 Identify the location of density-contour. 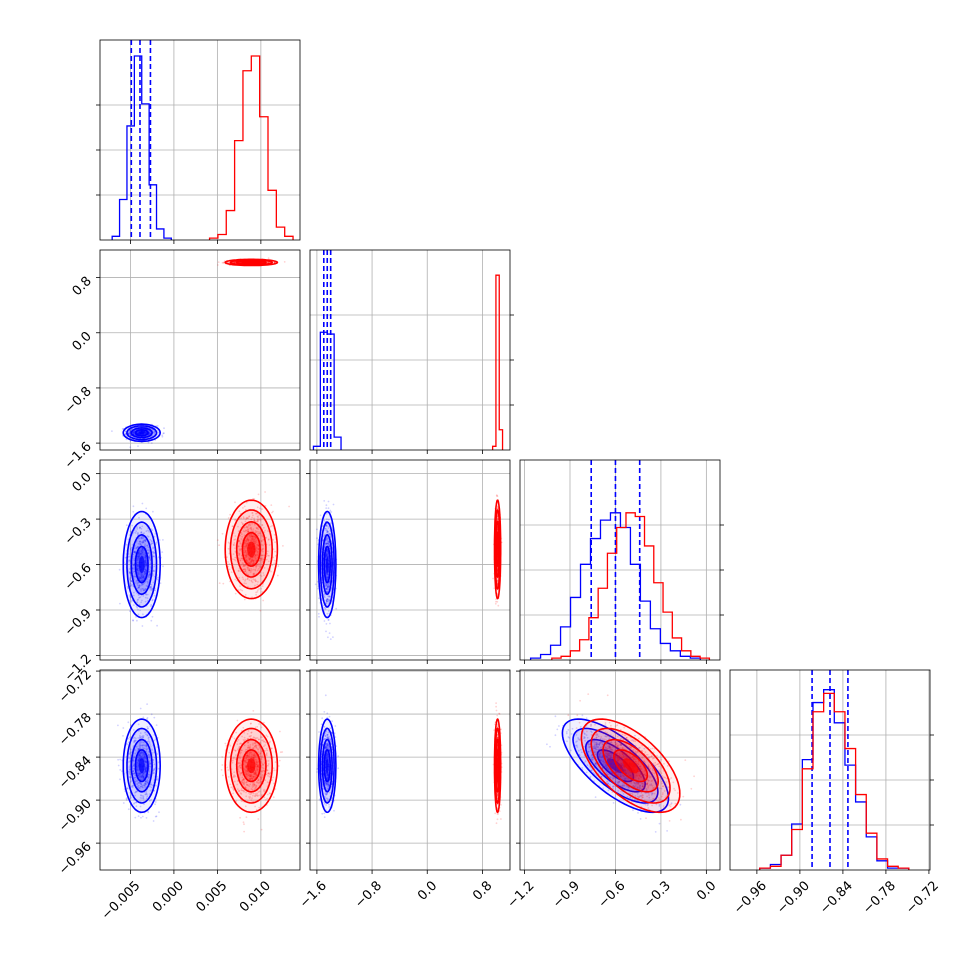
(141, 433).